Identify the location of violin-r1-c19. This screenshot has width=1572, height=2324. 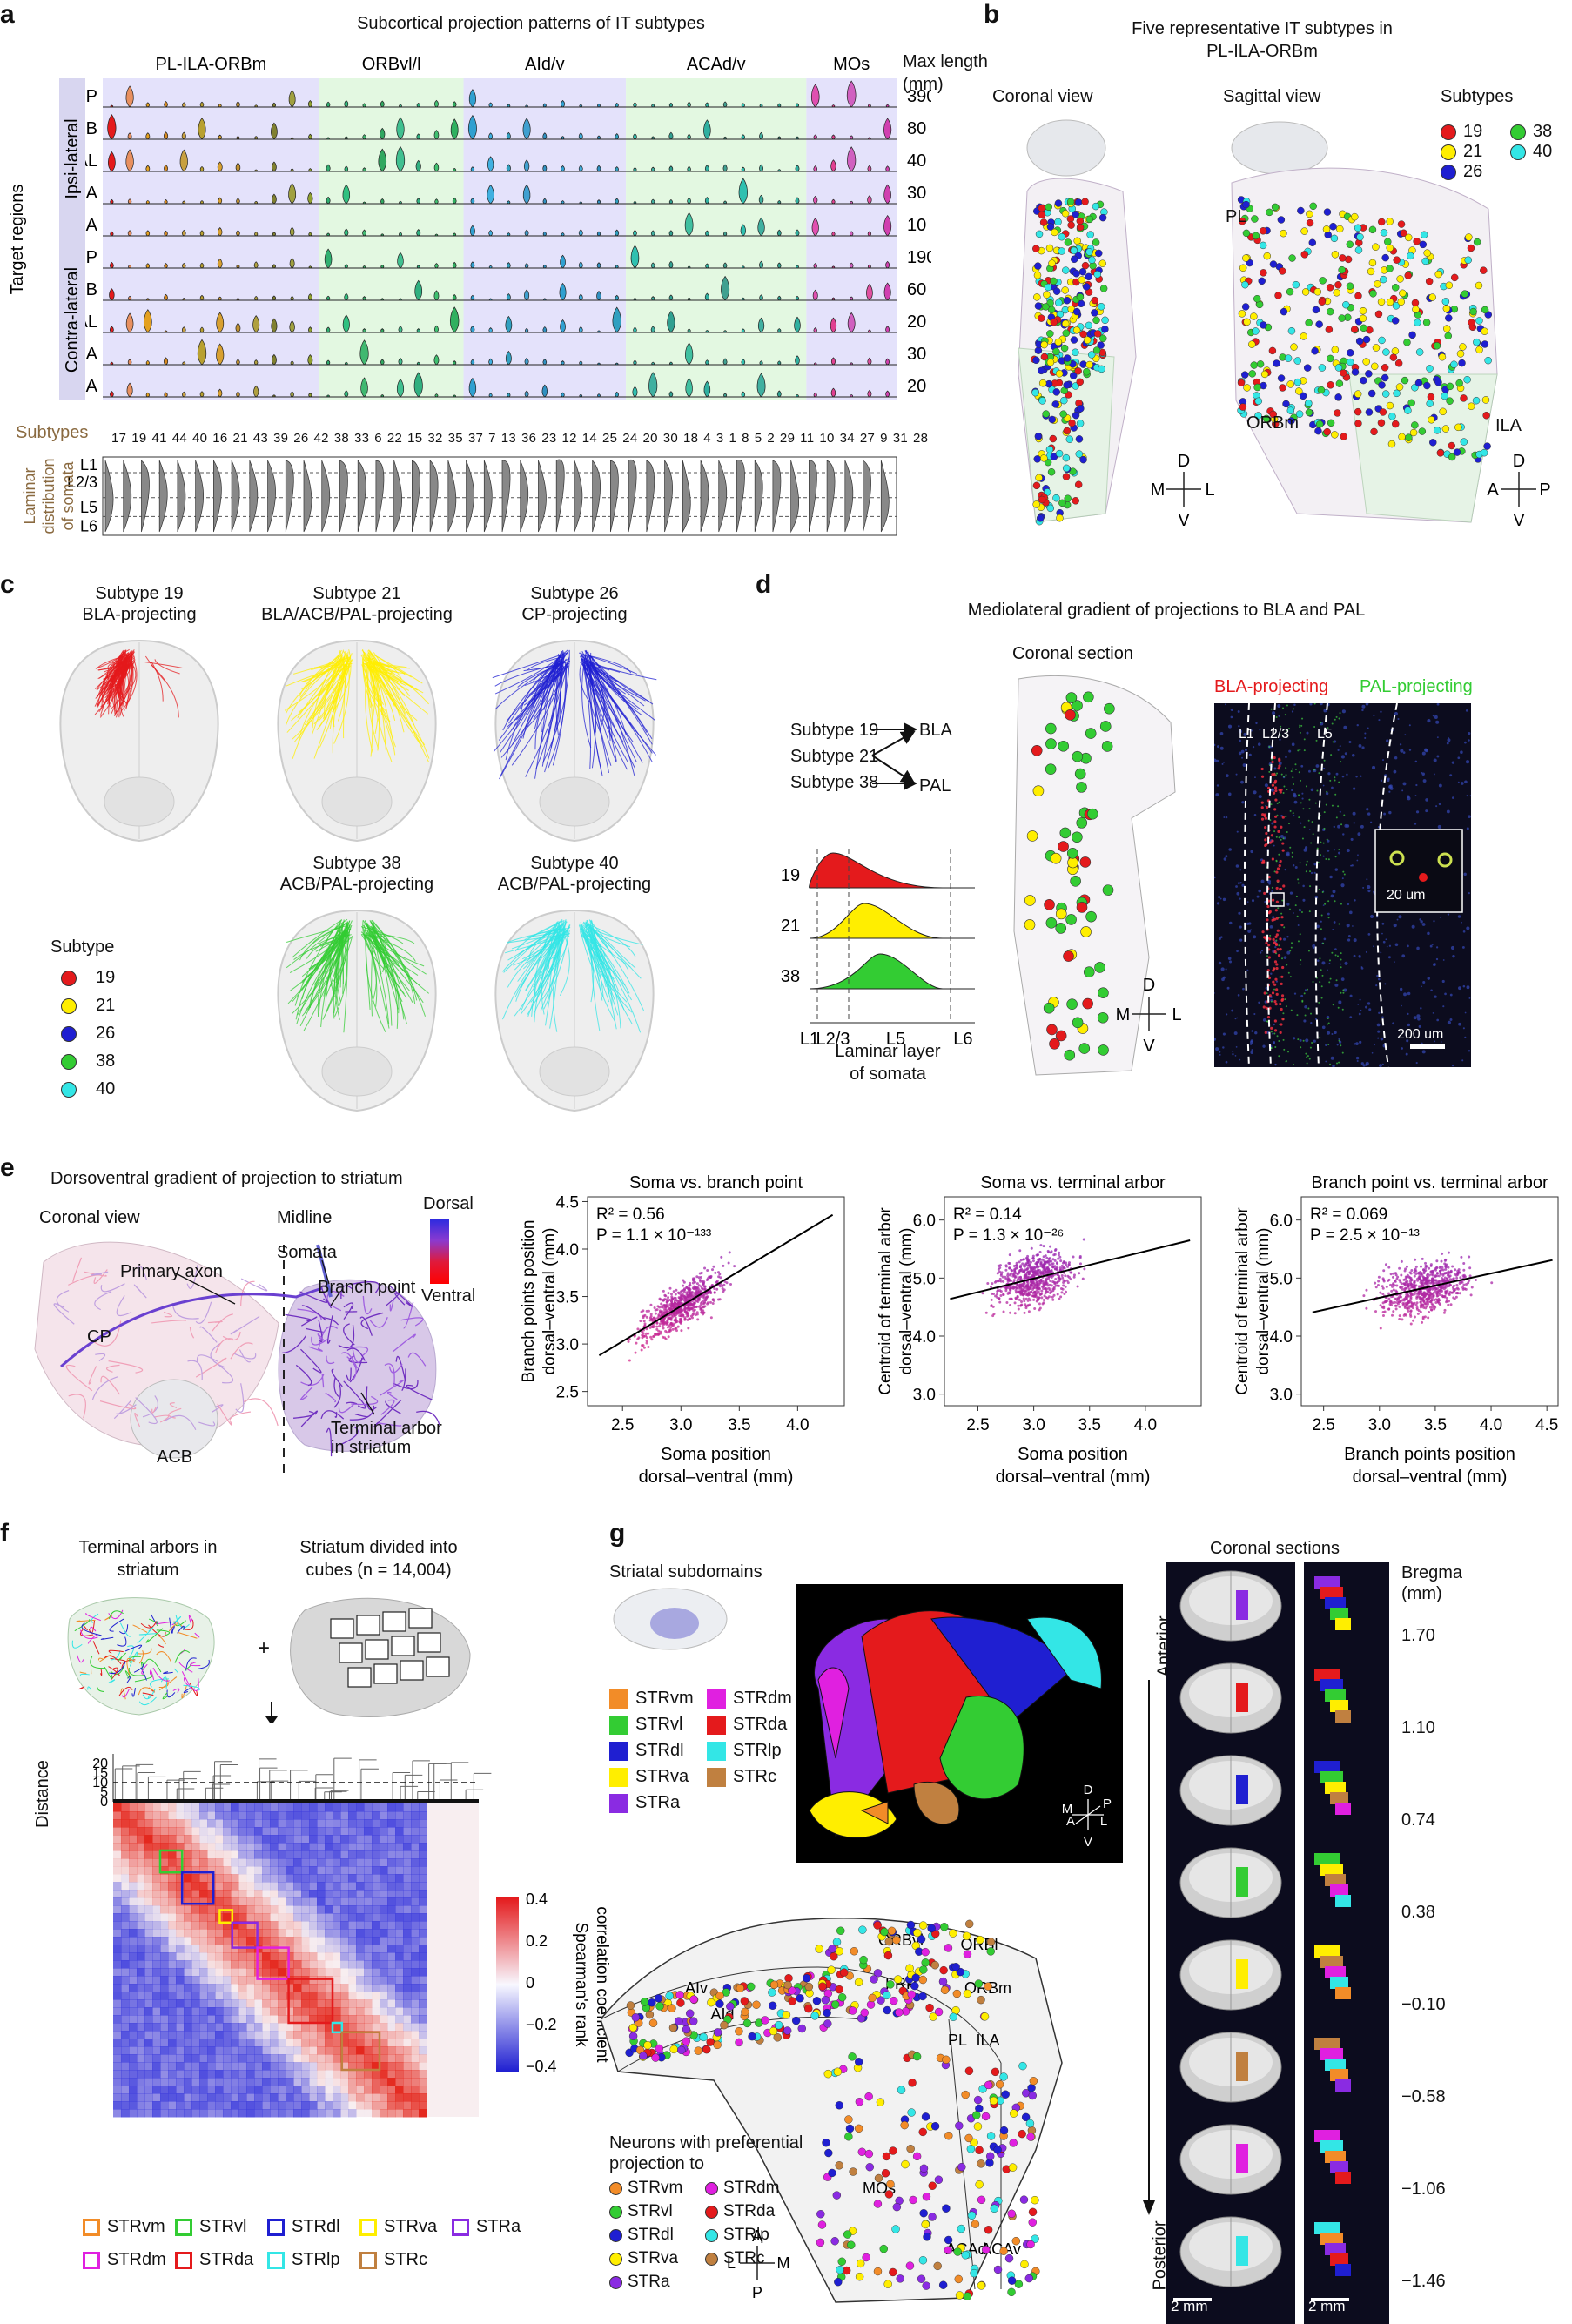
(455, 129).